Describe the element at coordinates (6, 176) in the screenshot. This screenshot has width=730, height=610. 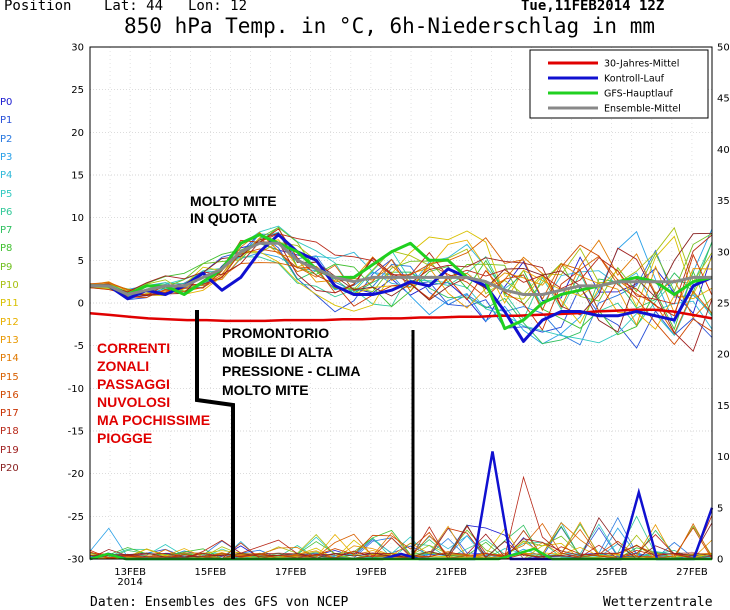
I see `ensemble-label: P4` at that location.